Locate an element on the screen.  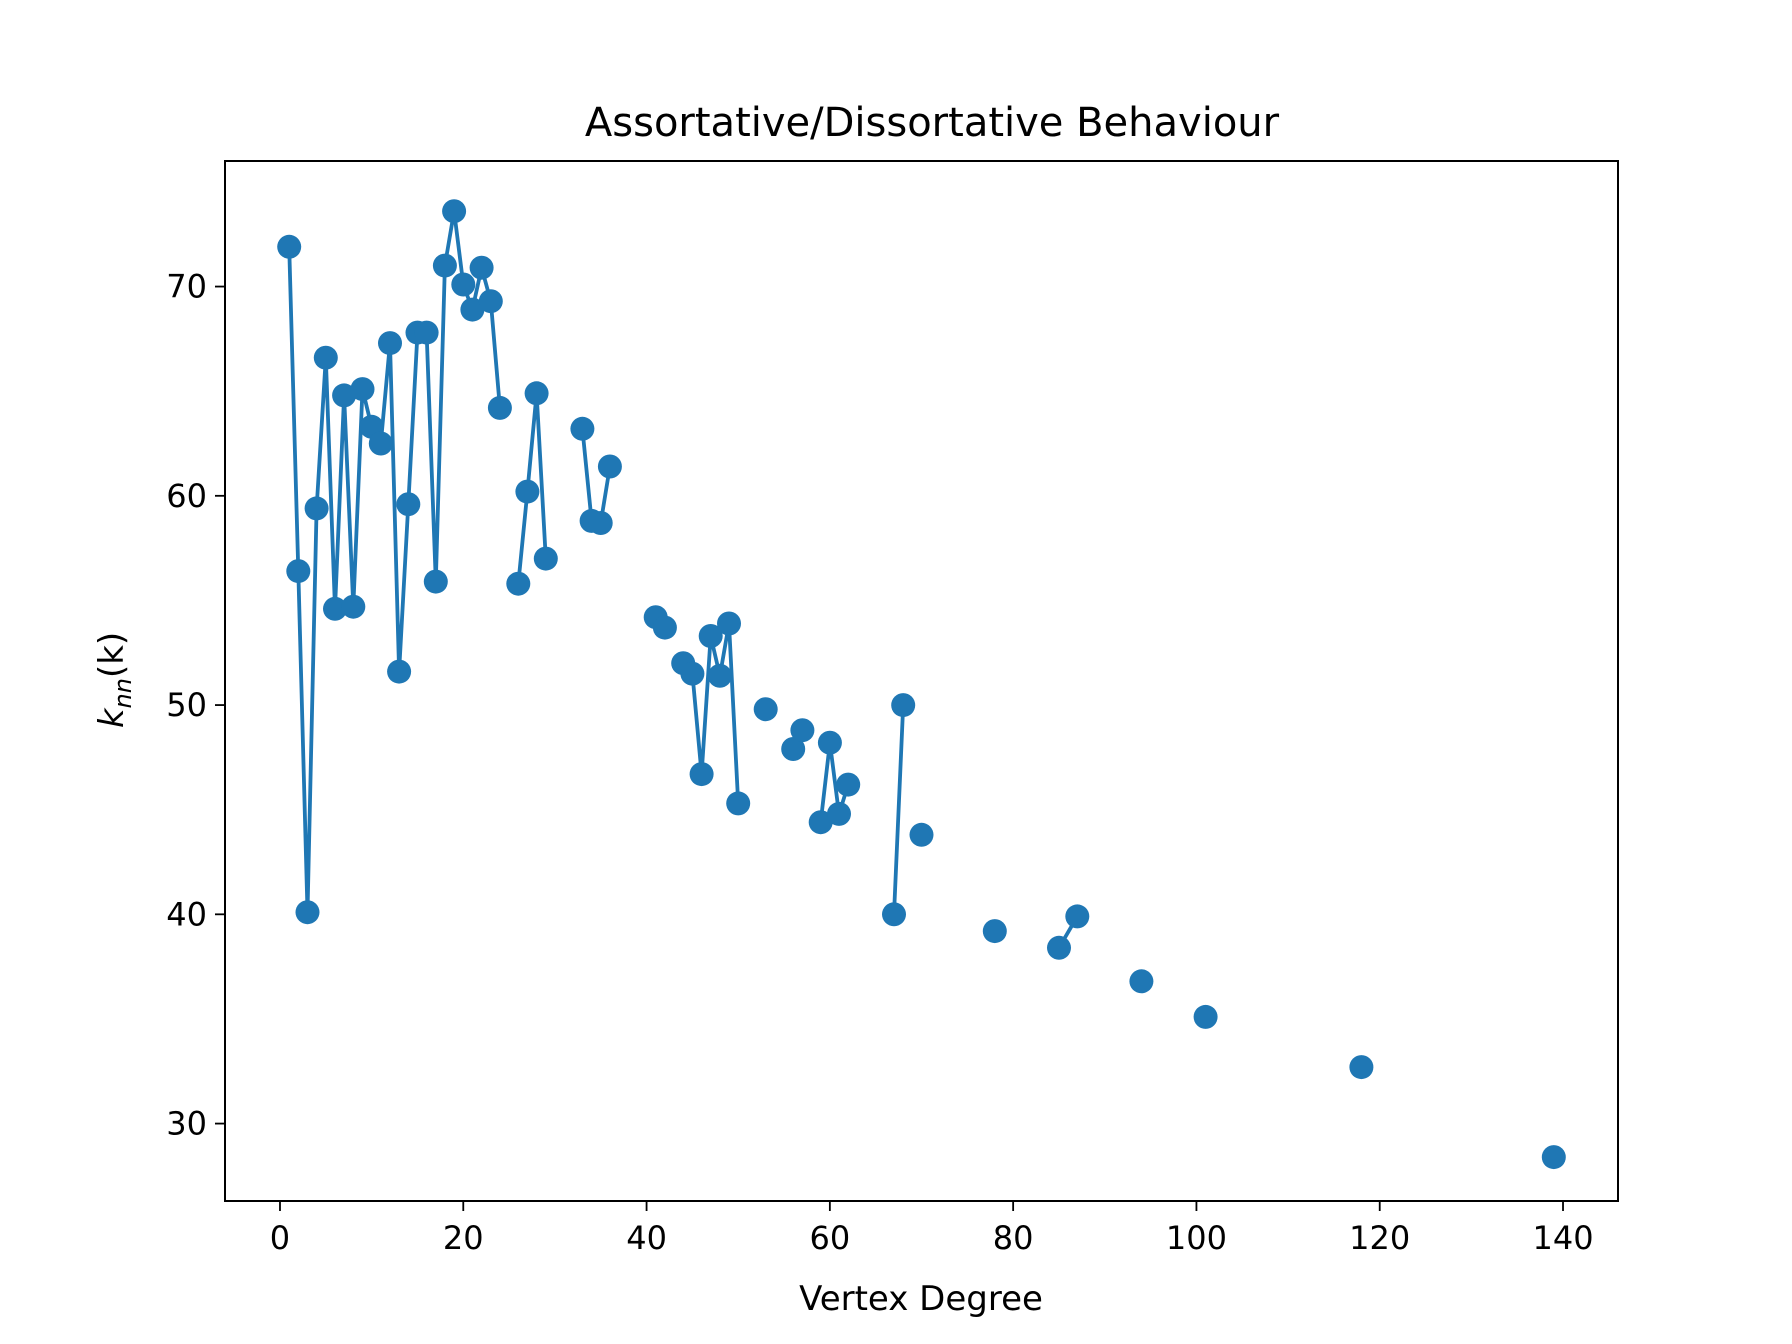
y-axis-label-main: k is located at coordinates (112, 717).